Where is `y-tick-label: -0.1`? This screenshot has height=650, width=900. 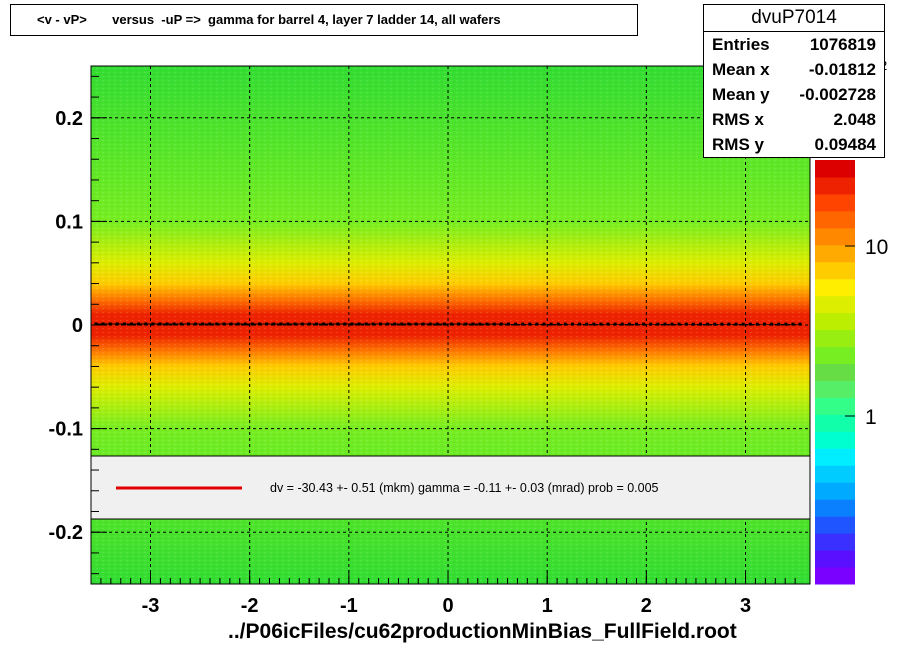
y-tick-label: -0.1 is located at coordinates (66, 430).